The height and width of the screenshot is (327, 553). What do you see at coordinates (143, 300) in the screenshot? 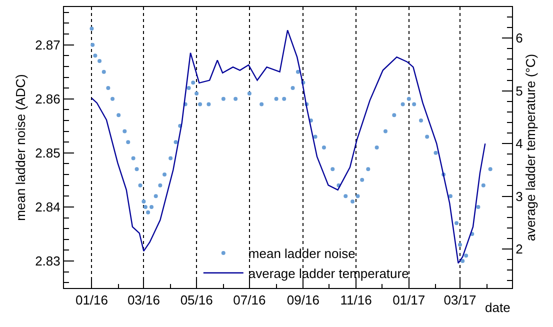
I see `x-tick-label: 03/16` at bounding box center [143, 300].